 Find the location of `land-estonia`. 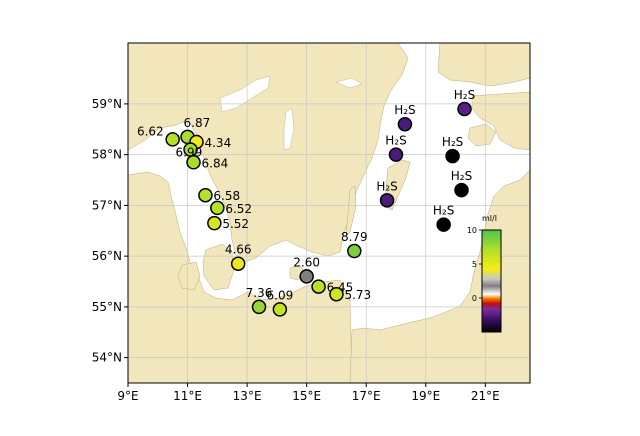

land-estonia is located at coordinates (500, 121).